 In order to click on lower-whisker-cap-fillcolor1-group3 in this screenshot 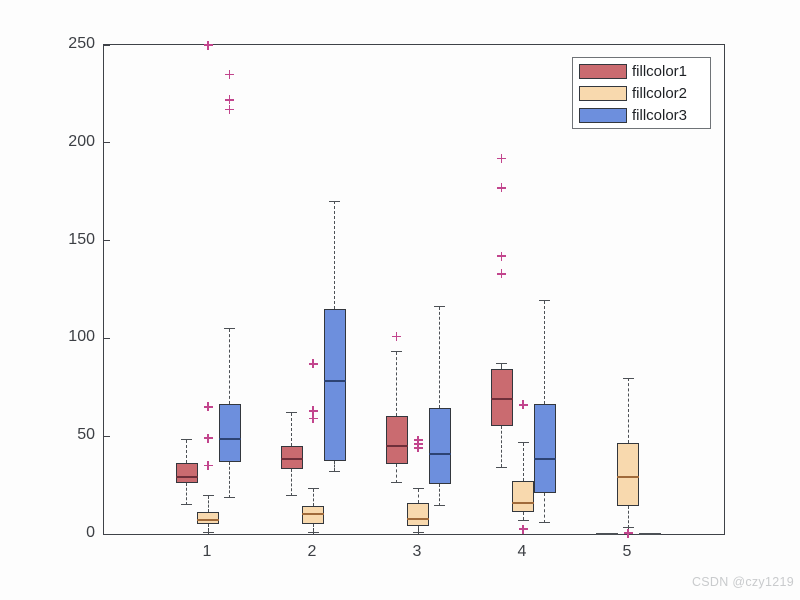, I will do `click(396, 483)`.